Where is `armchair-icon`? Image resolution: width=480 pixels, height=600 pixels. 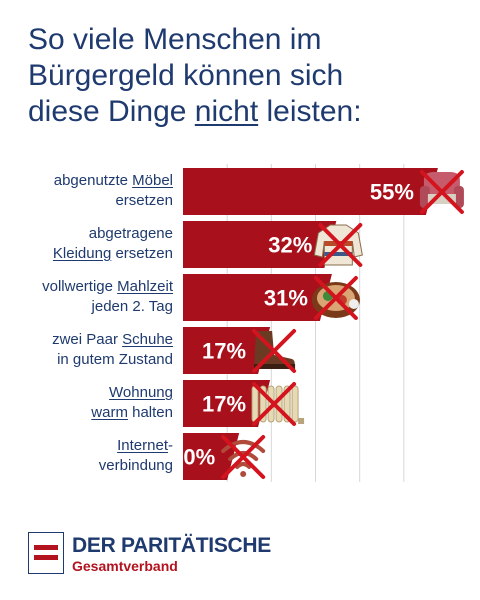
armchair-icon is located at coordinates (441, 192).